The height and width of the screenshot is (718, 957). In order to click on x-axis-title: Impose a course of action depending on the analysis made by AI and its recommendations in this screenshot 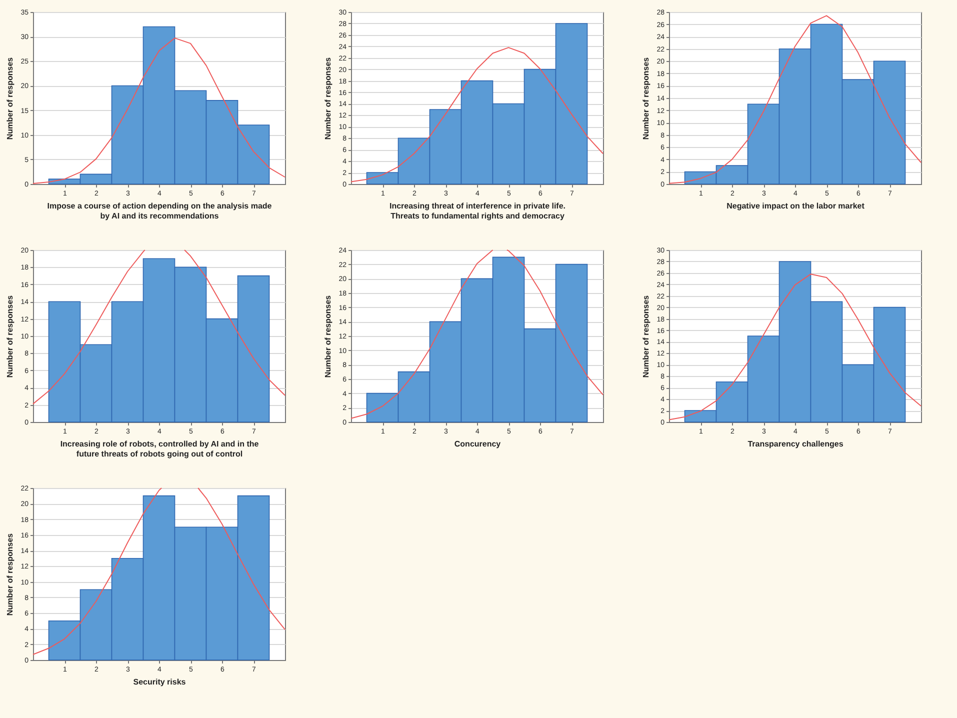, I will do `click(159, 211)`.